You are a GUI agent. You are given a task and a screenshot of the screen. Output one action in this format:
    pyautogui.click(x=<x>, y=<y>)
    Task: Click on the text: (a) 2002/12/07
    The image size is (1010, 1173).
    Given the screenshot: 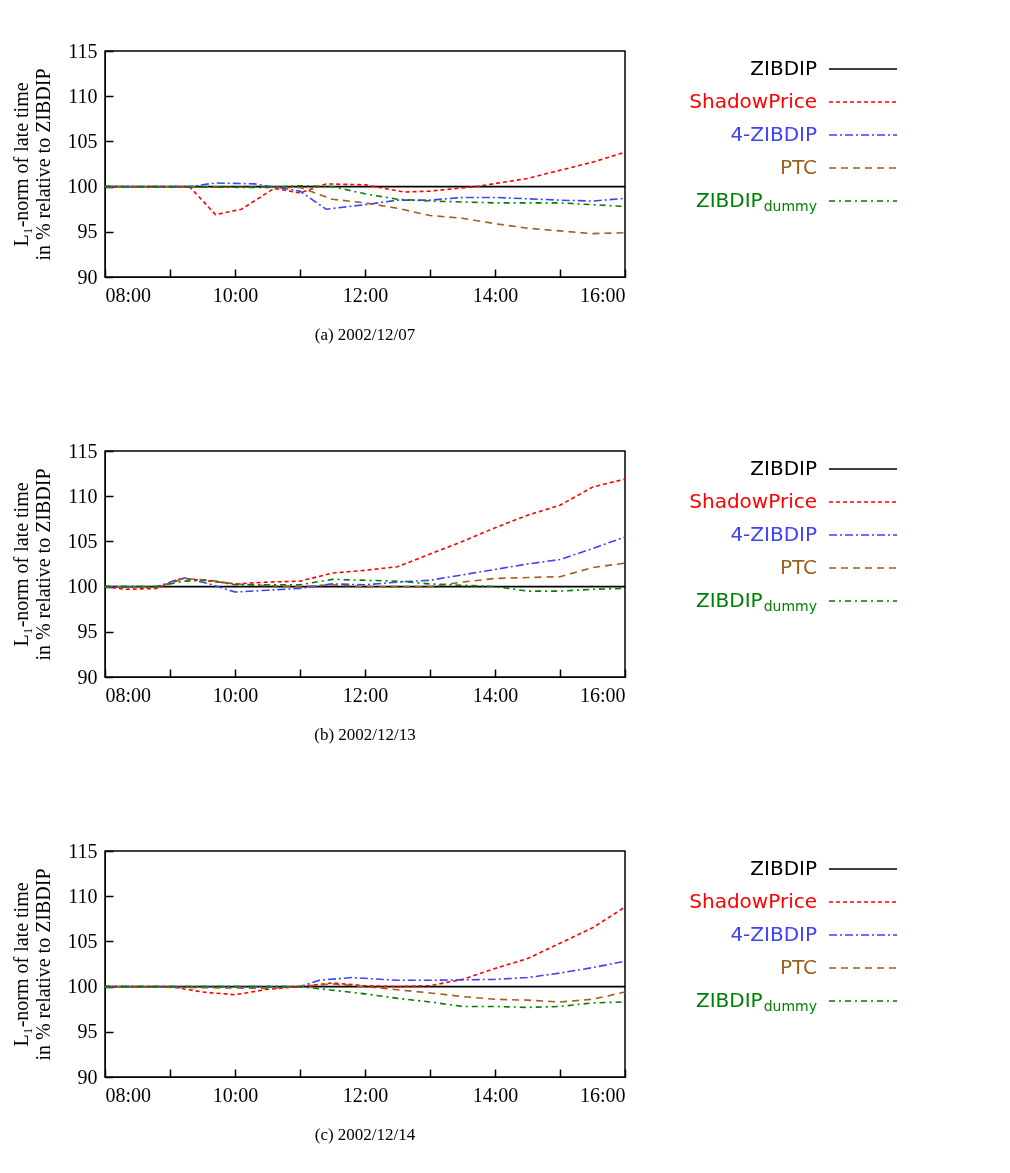 What is the action you would take?
    pyautogui.click(x=365, y=334)
    